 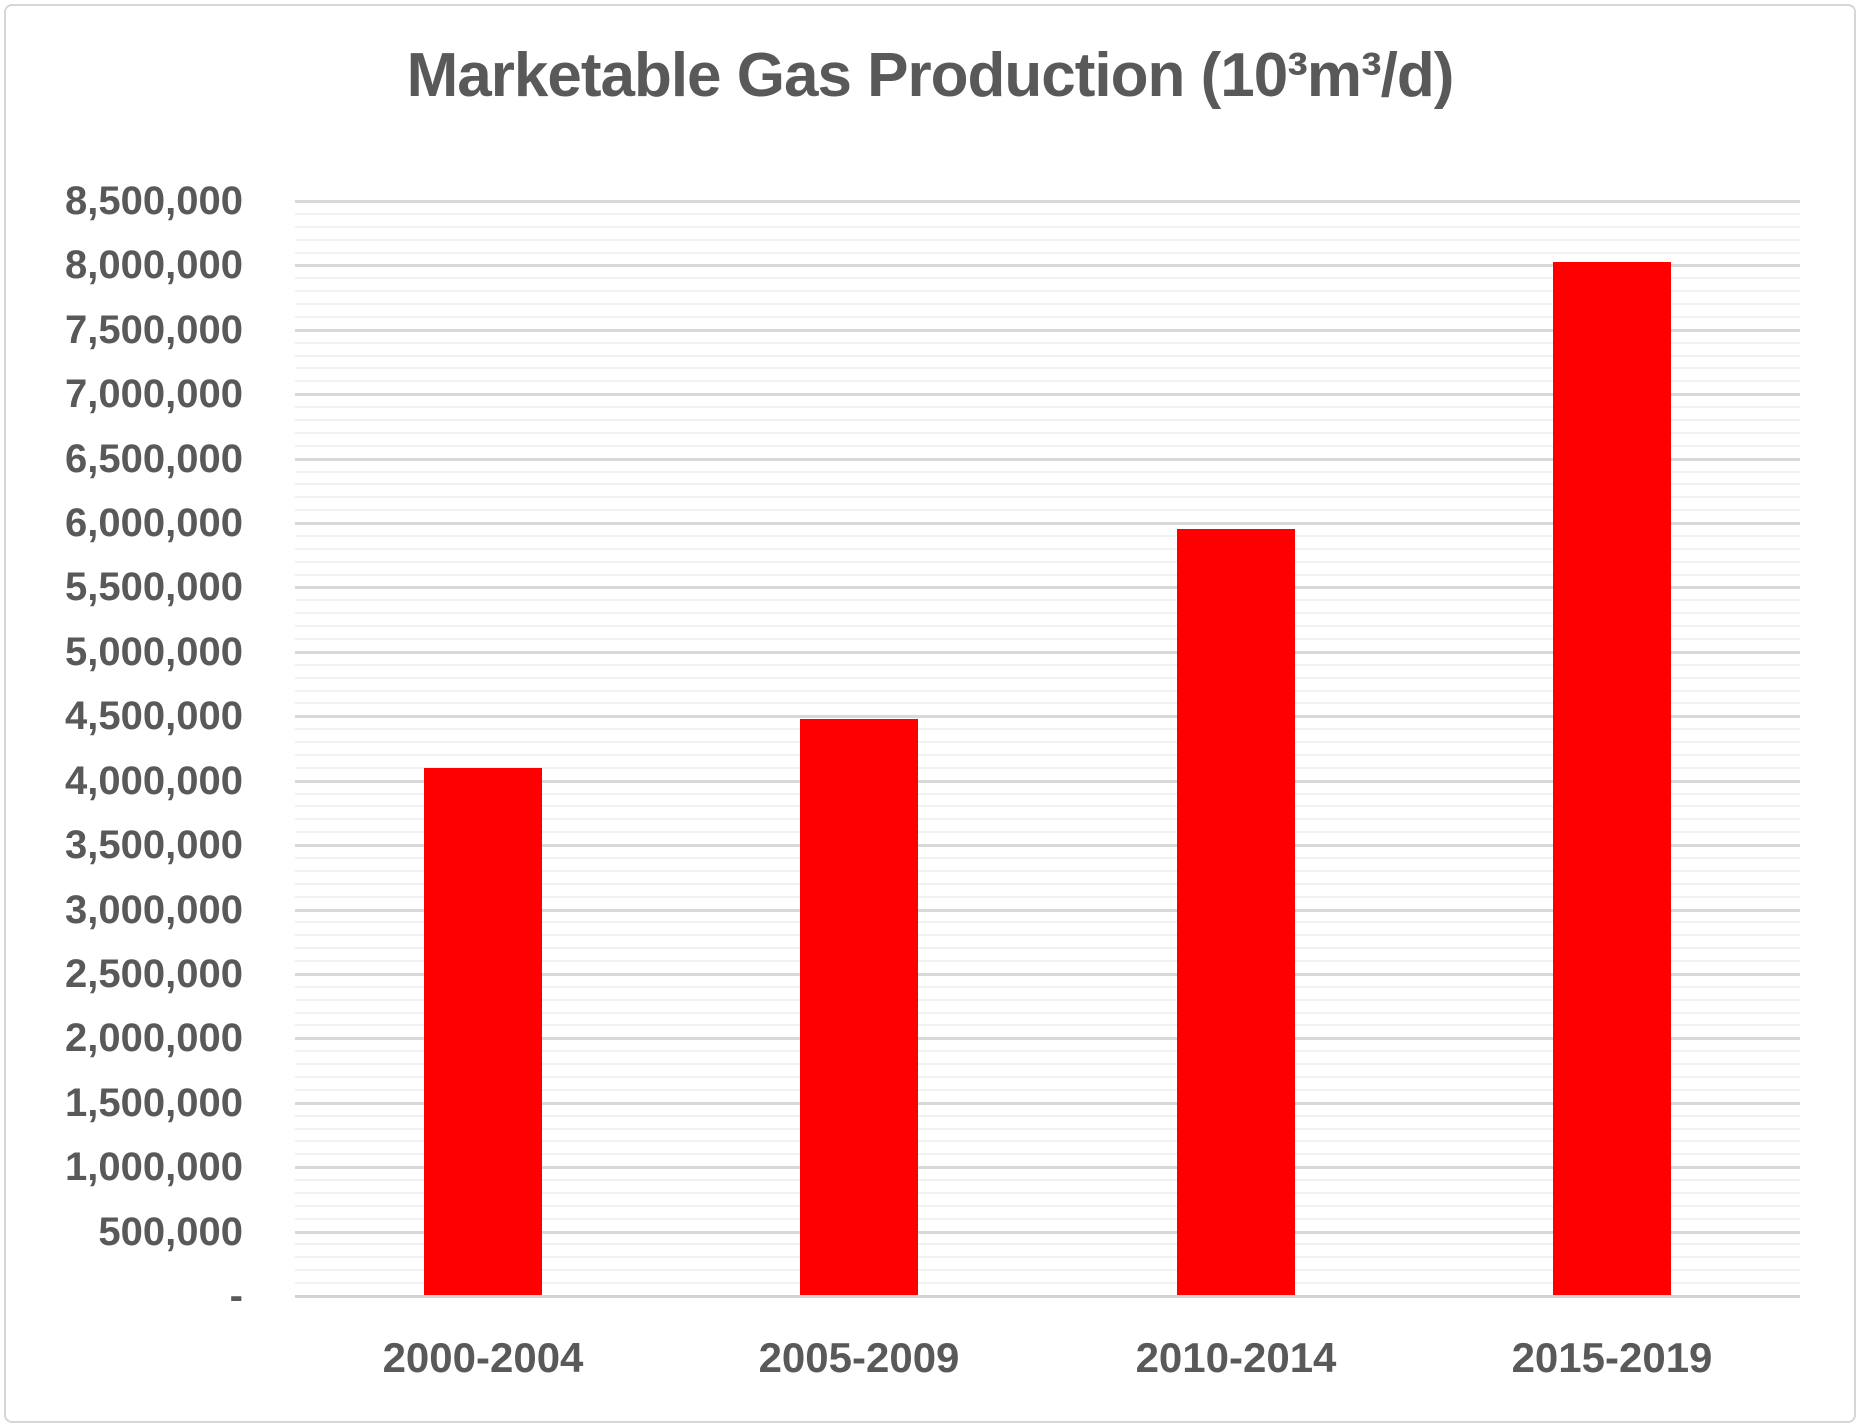 What do you see at coordinates (154, 330) in the screenshot?
I see `y-tick-label: 7,500,000` at bounding box center [154, 330].